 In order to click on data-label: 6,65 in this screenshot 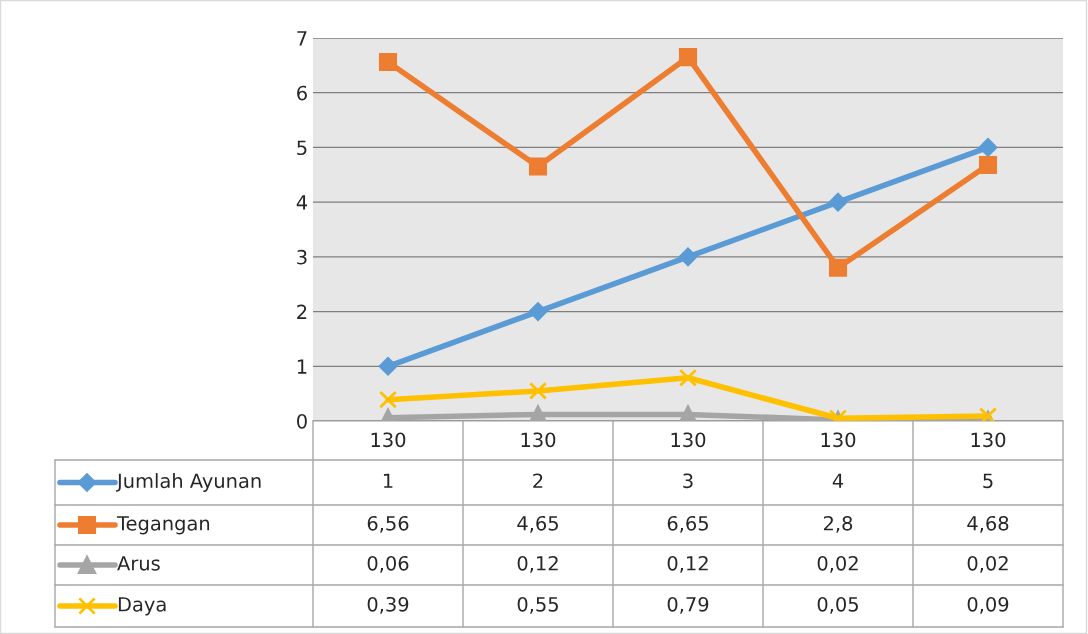, I will do `click(687, 524)`.